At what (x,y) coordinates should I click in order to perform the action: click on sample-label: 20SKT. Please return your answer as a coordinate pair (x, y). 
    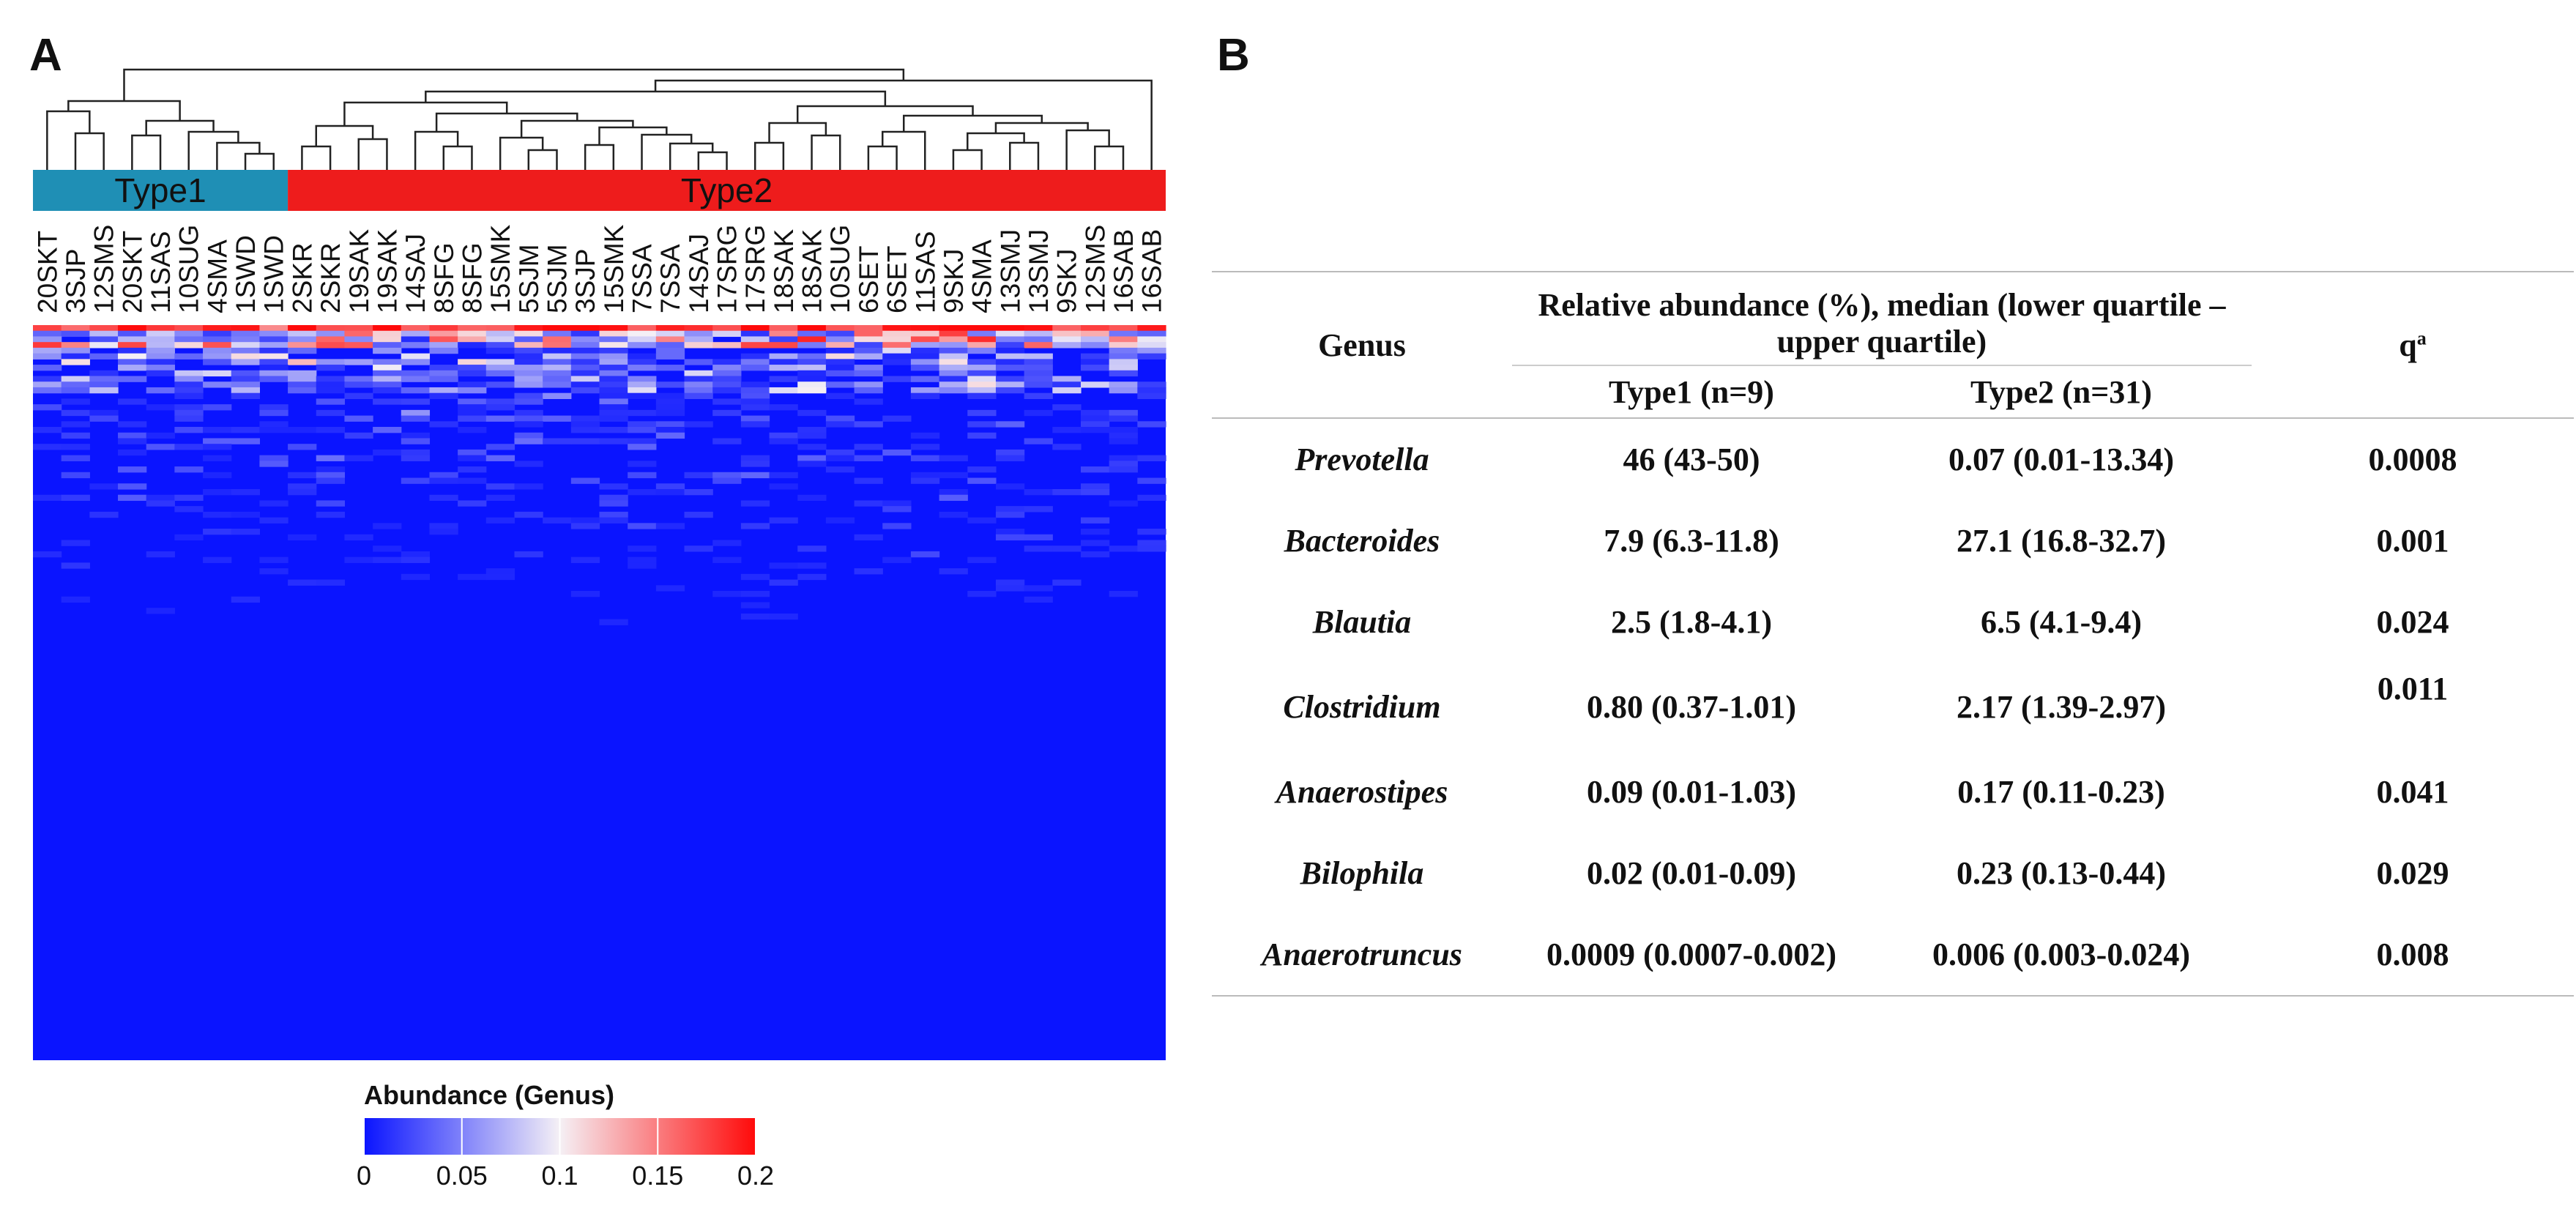
    Looking at the image, I should click on (132, 272).